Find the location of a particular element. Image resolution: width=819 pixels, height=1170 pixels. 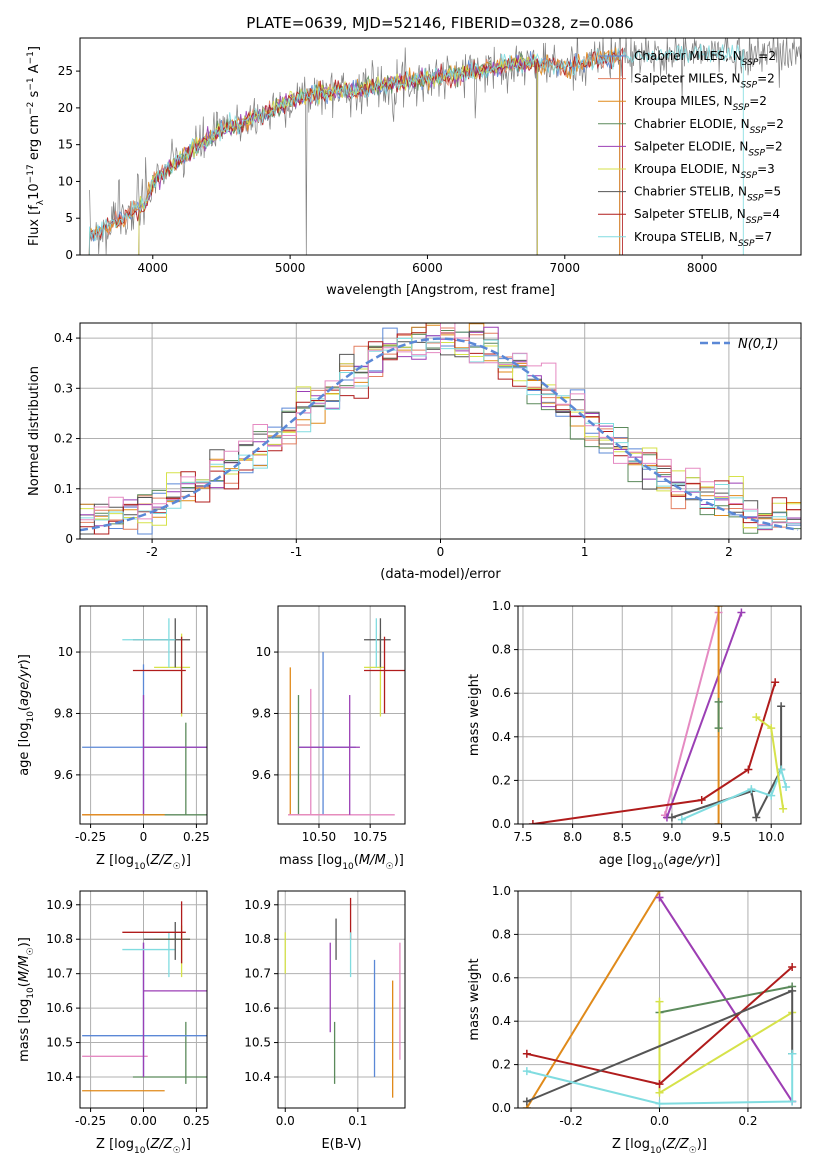

x-tick-label: -1 is located at coordinates (296, 552).